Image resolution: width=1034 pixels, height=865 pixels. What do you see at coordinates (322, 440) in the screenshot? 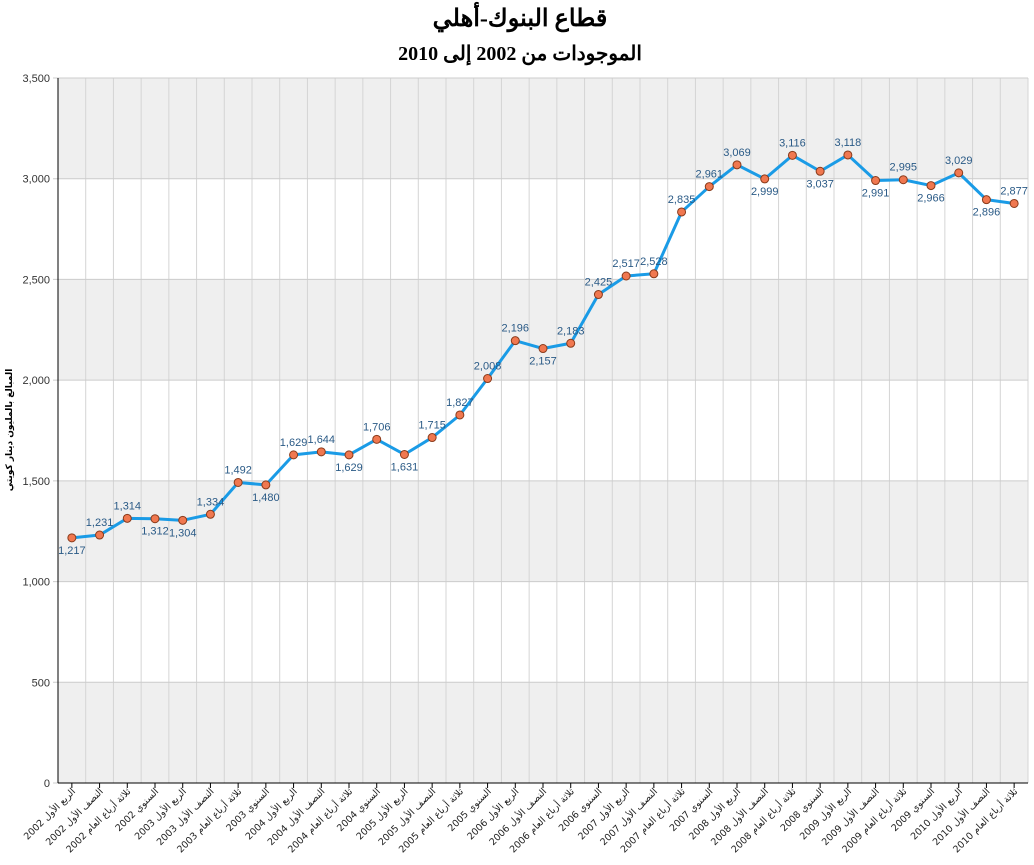
I see `data-label: 1,644` at bounding box center [322, 440].